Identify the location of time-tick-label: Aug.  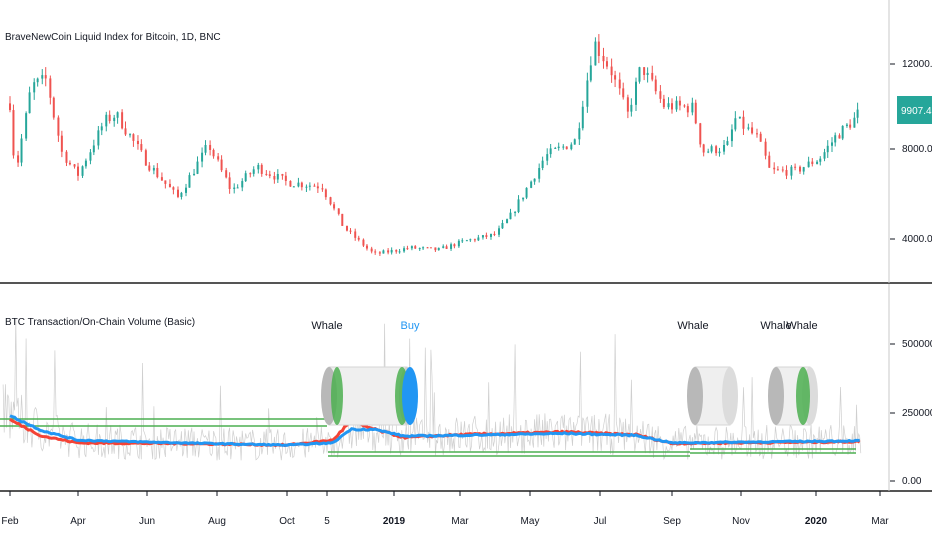
(217, 521).